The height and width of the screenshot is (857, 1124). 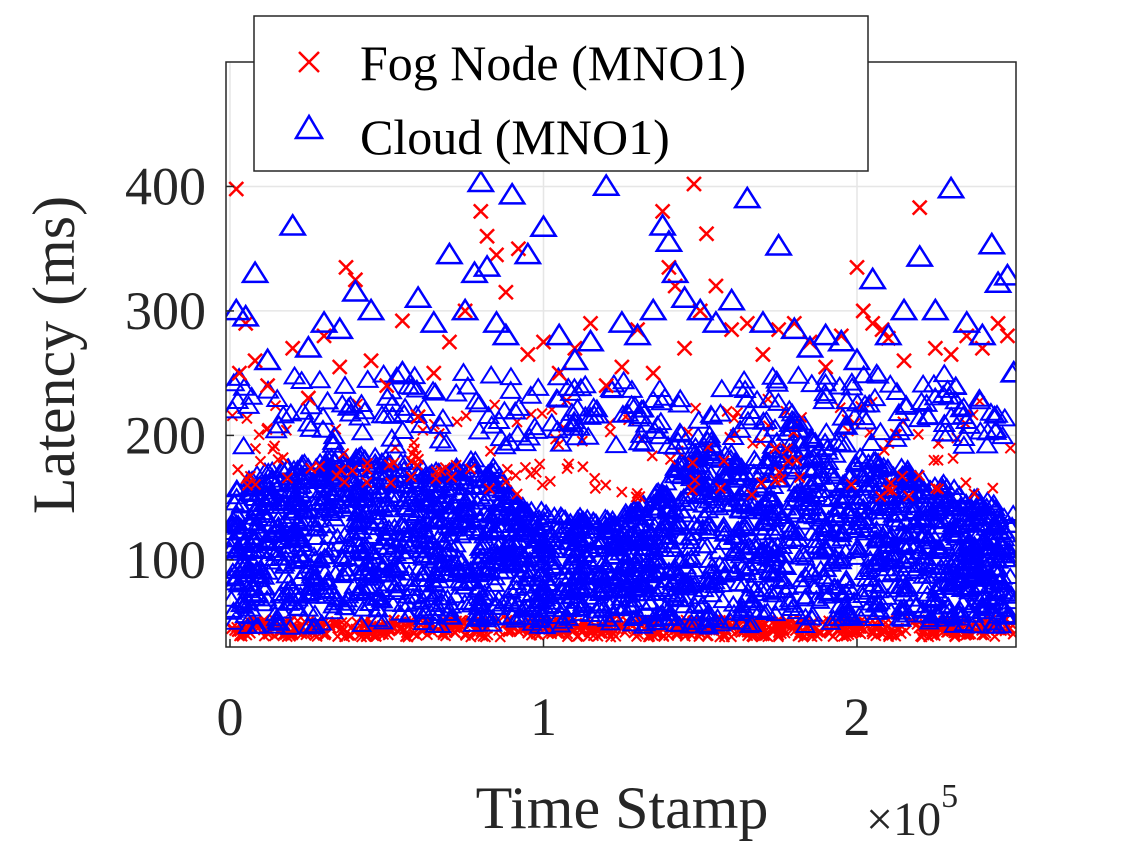 I want to click on y-tick-label: 400, so click(x=165, y=186).